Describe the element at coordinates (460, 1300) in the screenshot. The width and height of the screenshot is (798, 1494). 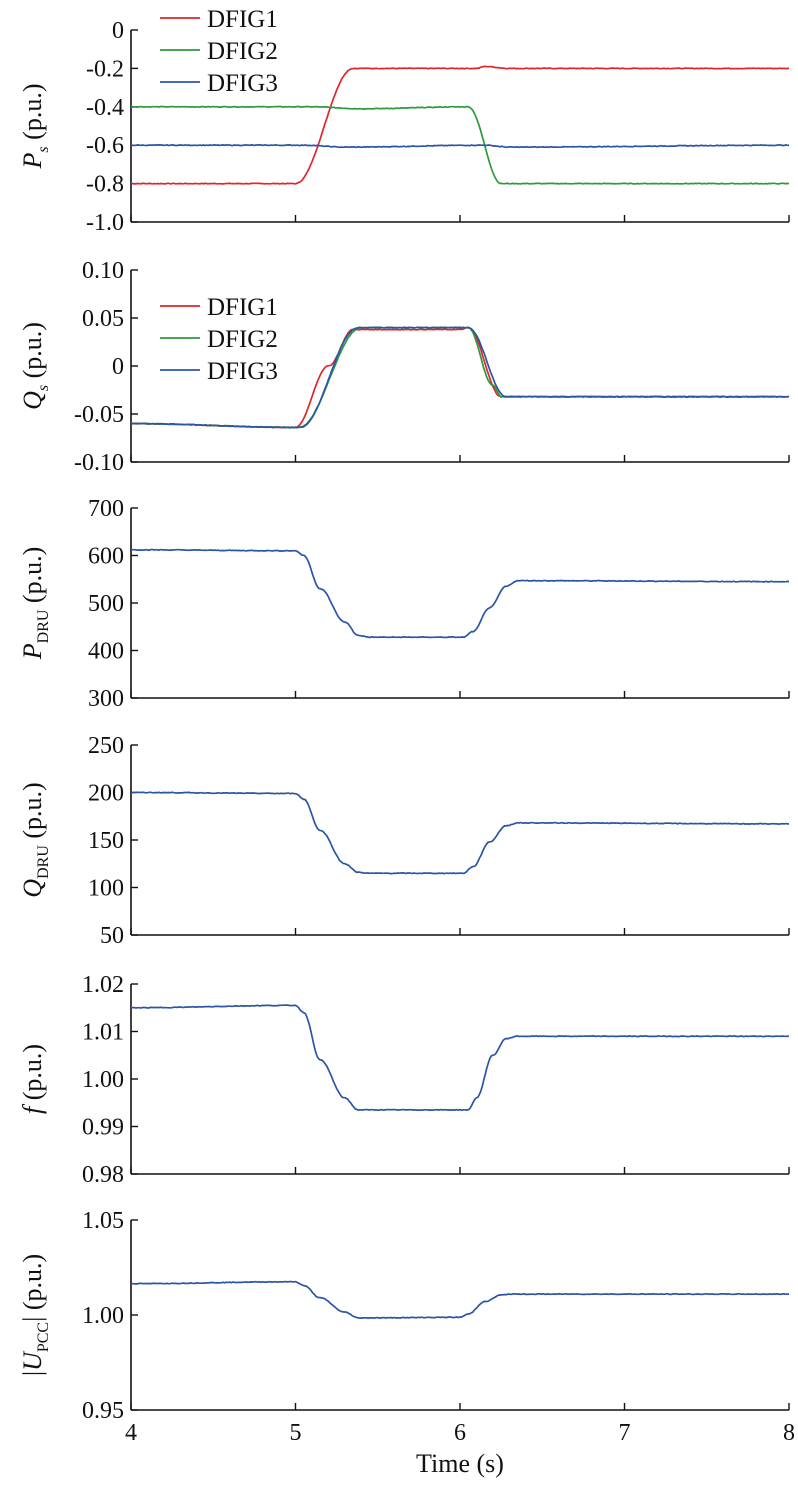
I see `series-line-panel6` at that location.